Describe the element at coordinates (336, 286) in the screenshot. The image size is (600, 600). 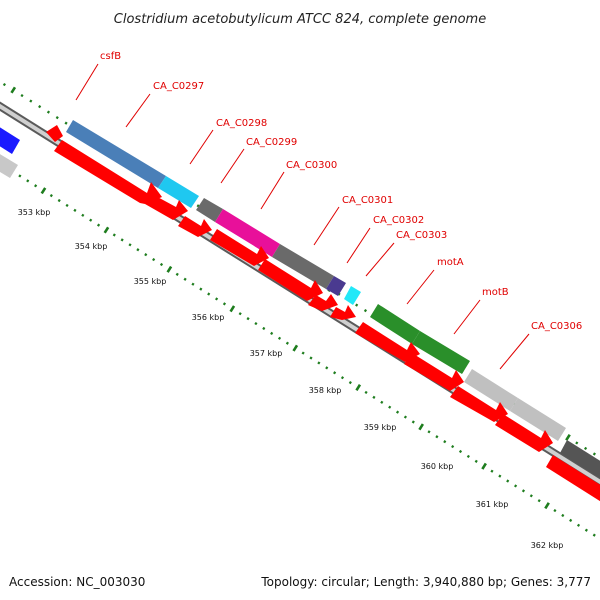
I see `ca-c0302-feature-box` at that location.